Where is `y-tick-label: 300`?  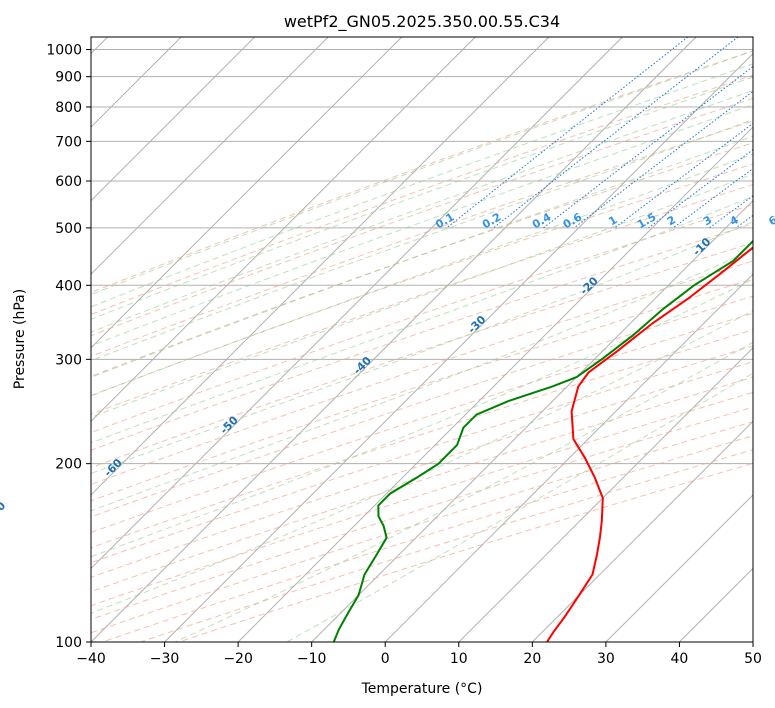
y-tick-label: 300 is located at coordinates (68, 360).